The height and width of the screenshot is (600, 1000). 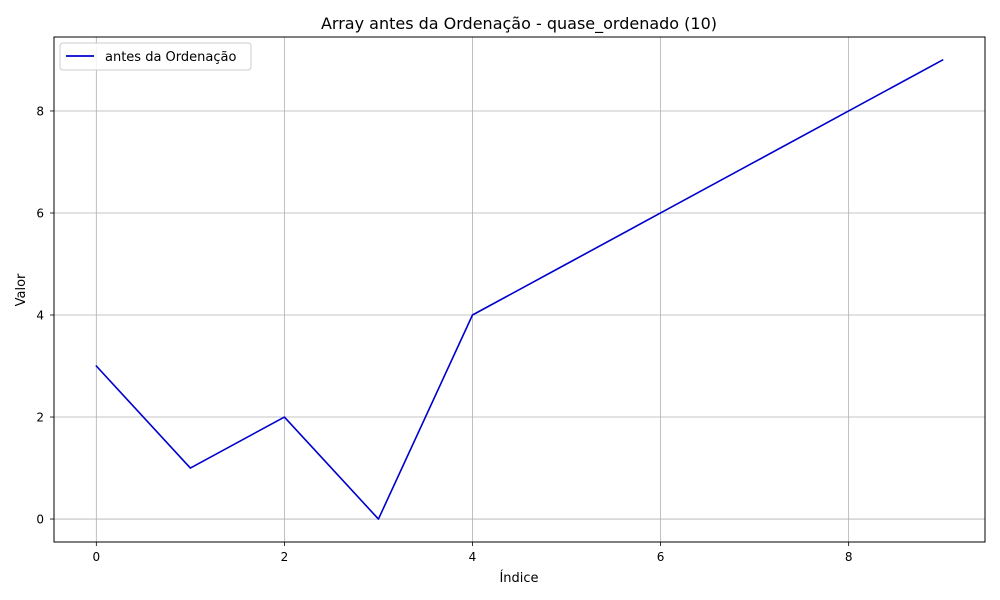 I want to click on x-tick-label: 0, so click(x=96, y=557).